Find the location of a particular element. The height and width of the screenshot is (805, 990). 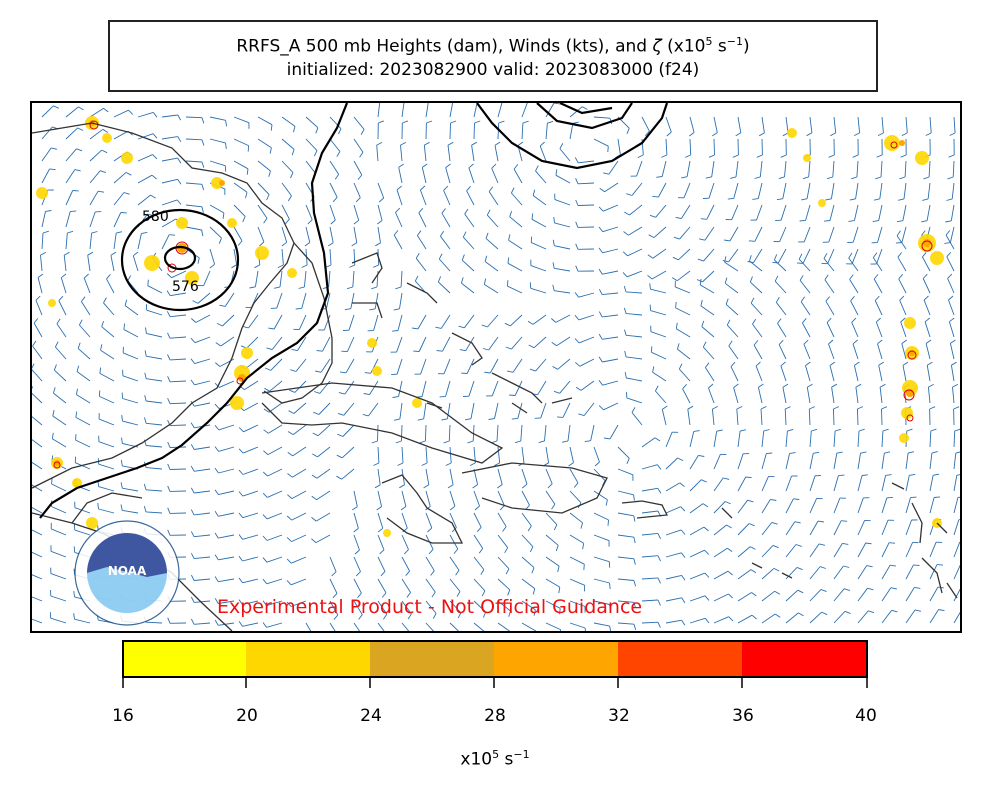

colorbar-ticks is located at coordinates (495, 683).